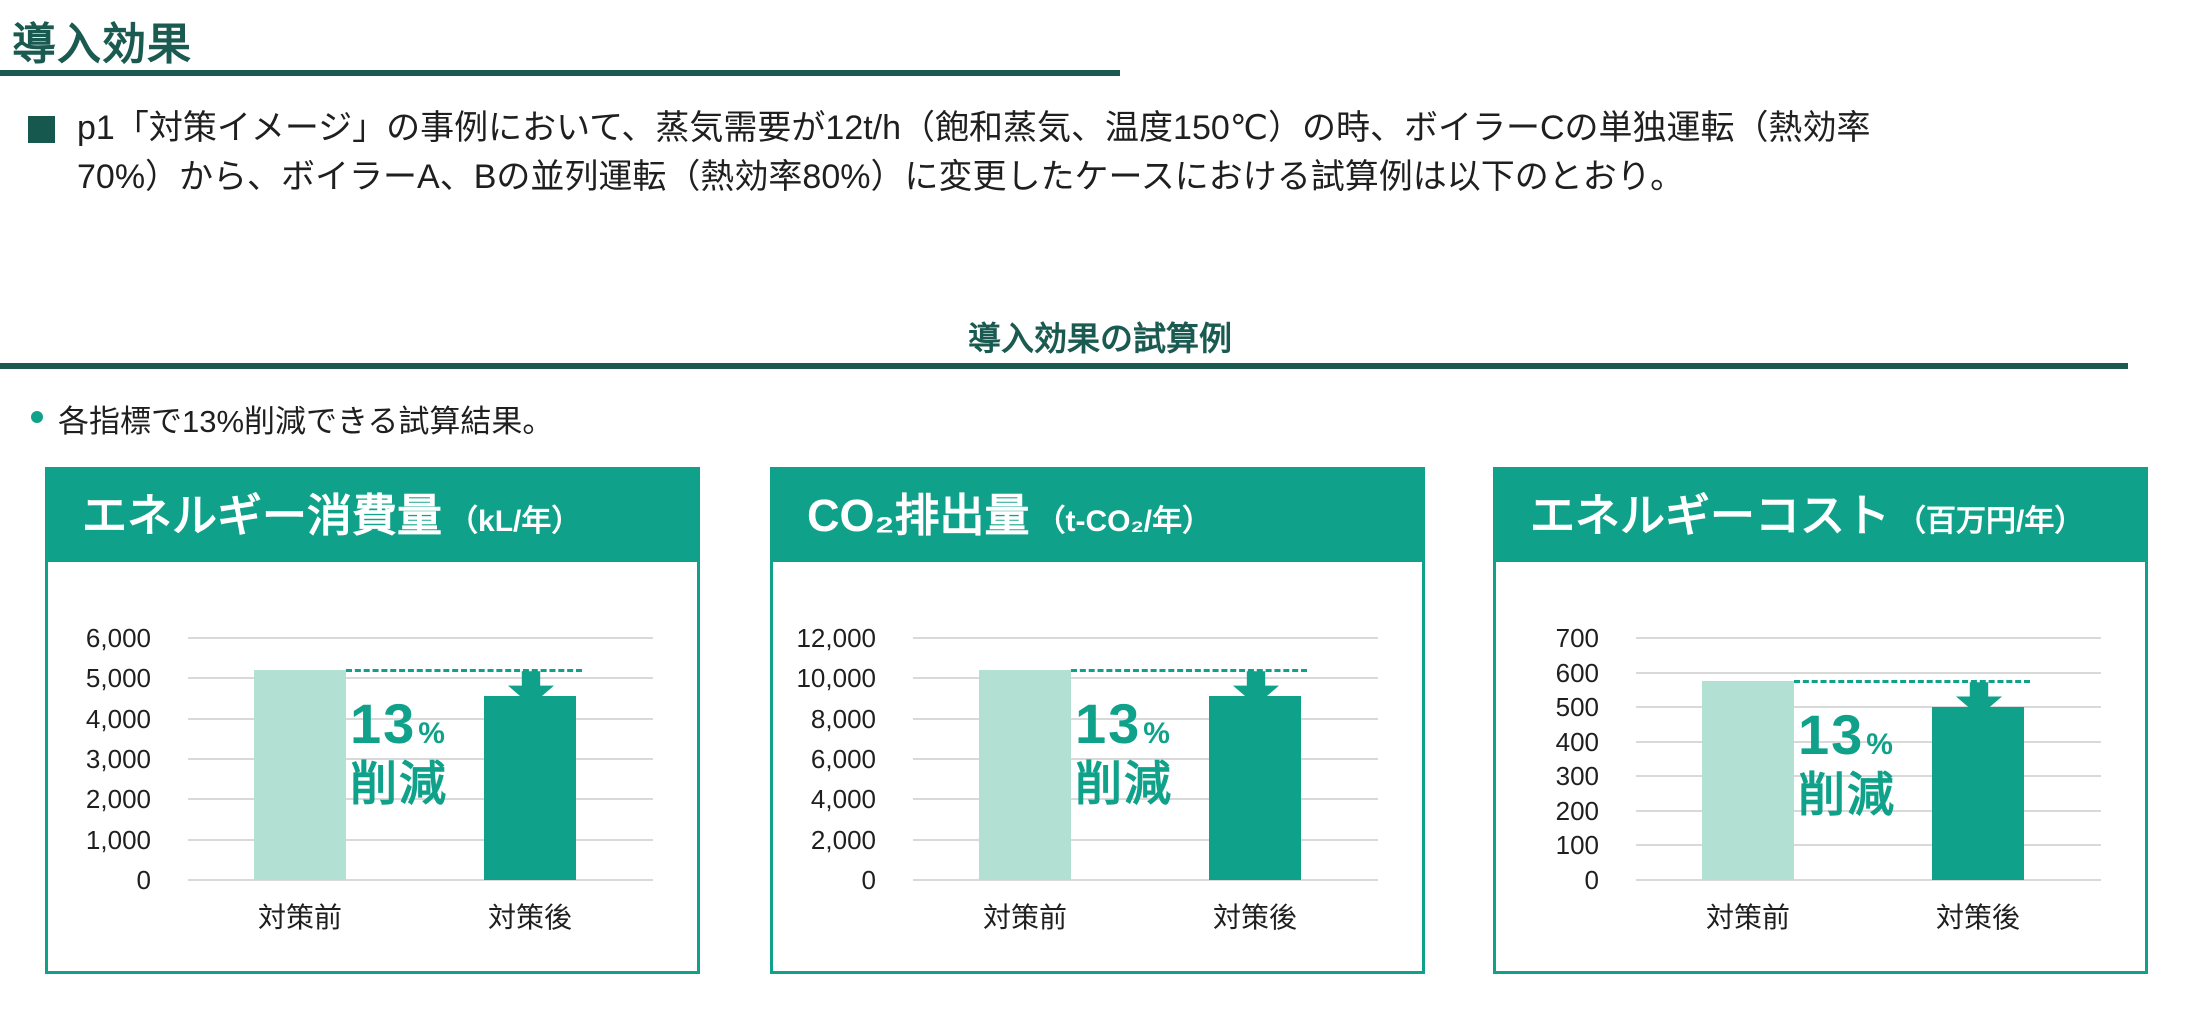 The height and width of the screenshot is (1020, 2200). Describe the element at coordinates (918, 515) in the screenshot. I see `chart-title: CO₂排出量` at that location.